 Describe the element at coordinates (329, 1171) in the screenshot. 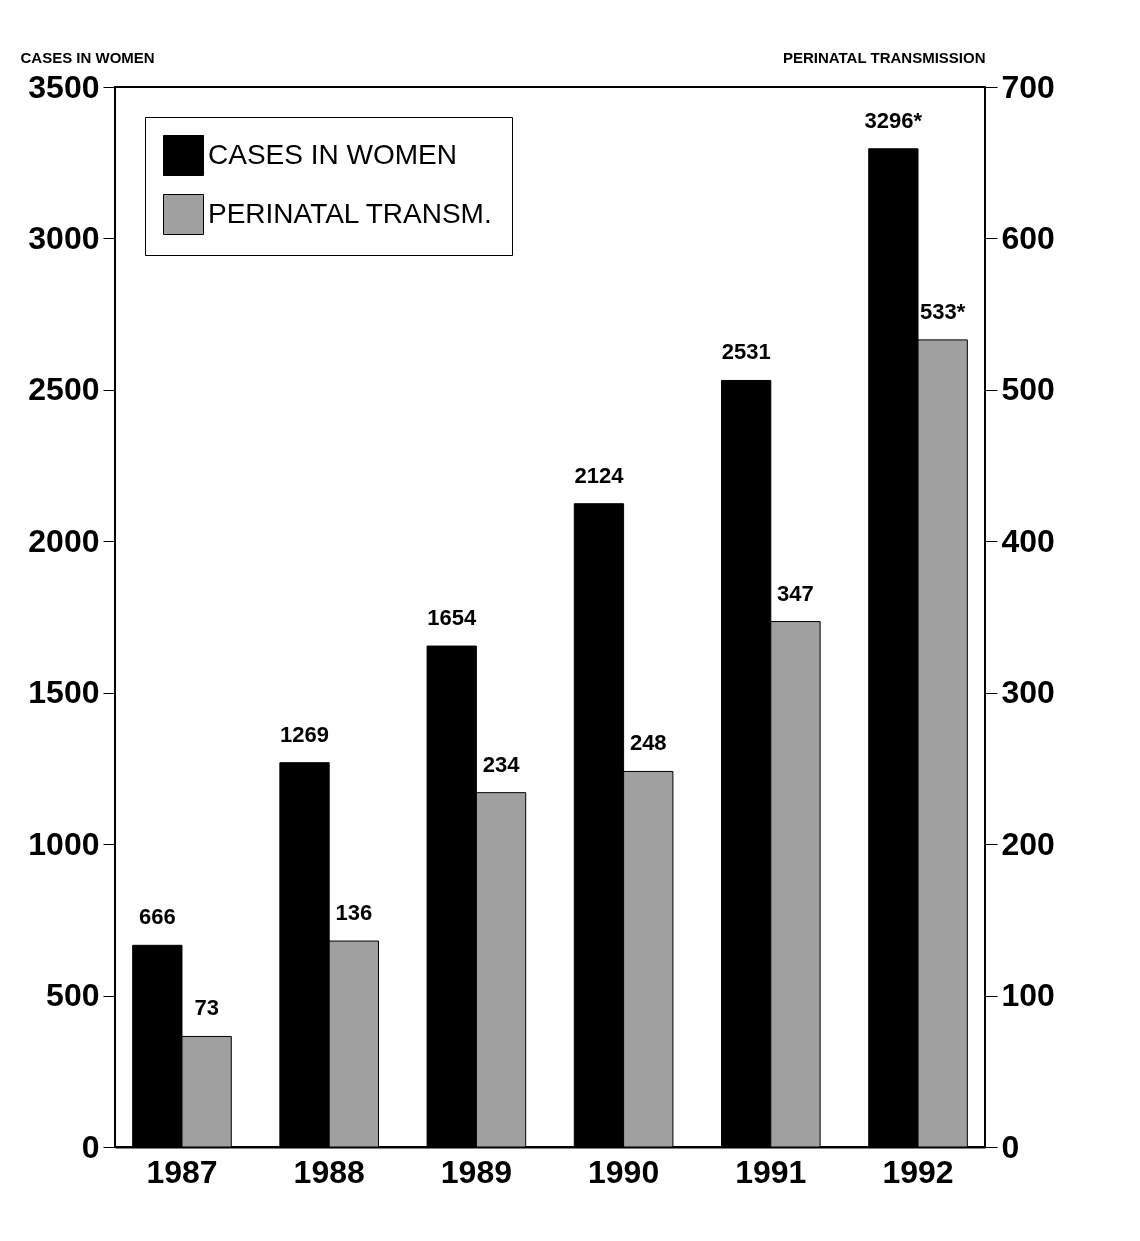

I see `x-tick-label: 1988` at that location.